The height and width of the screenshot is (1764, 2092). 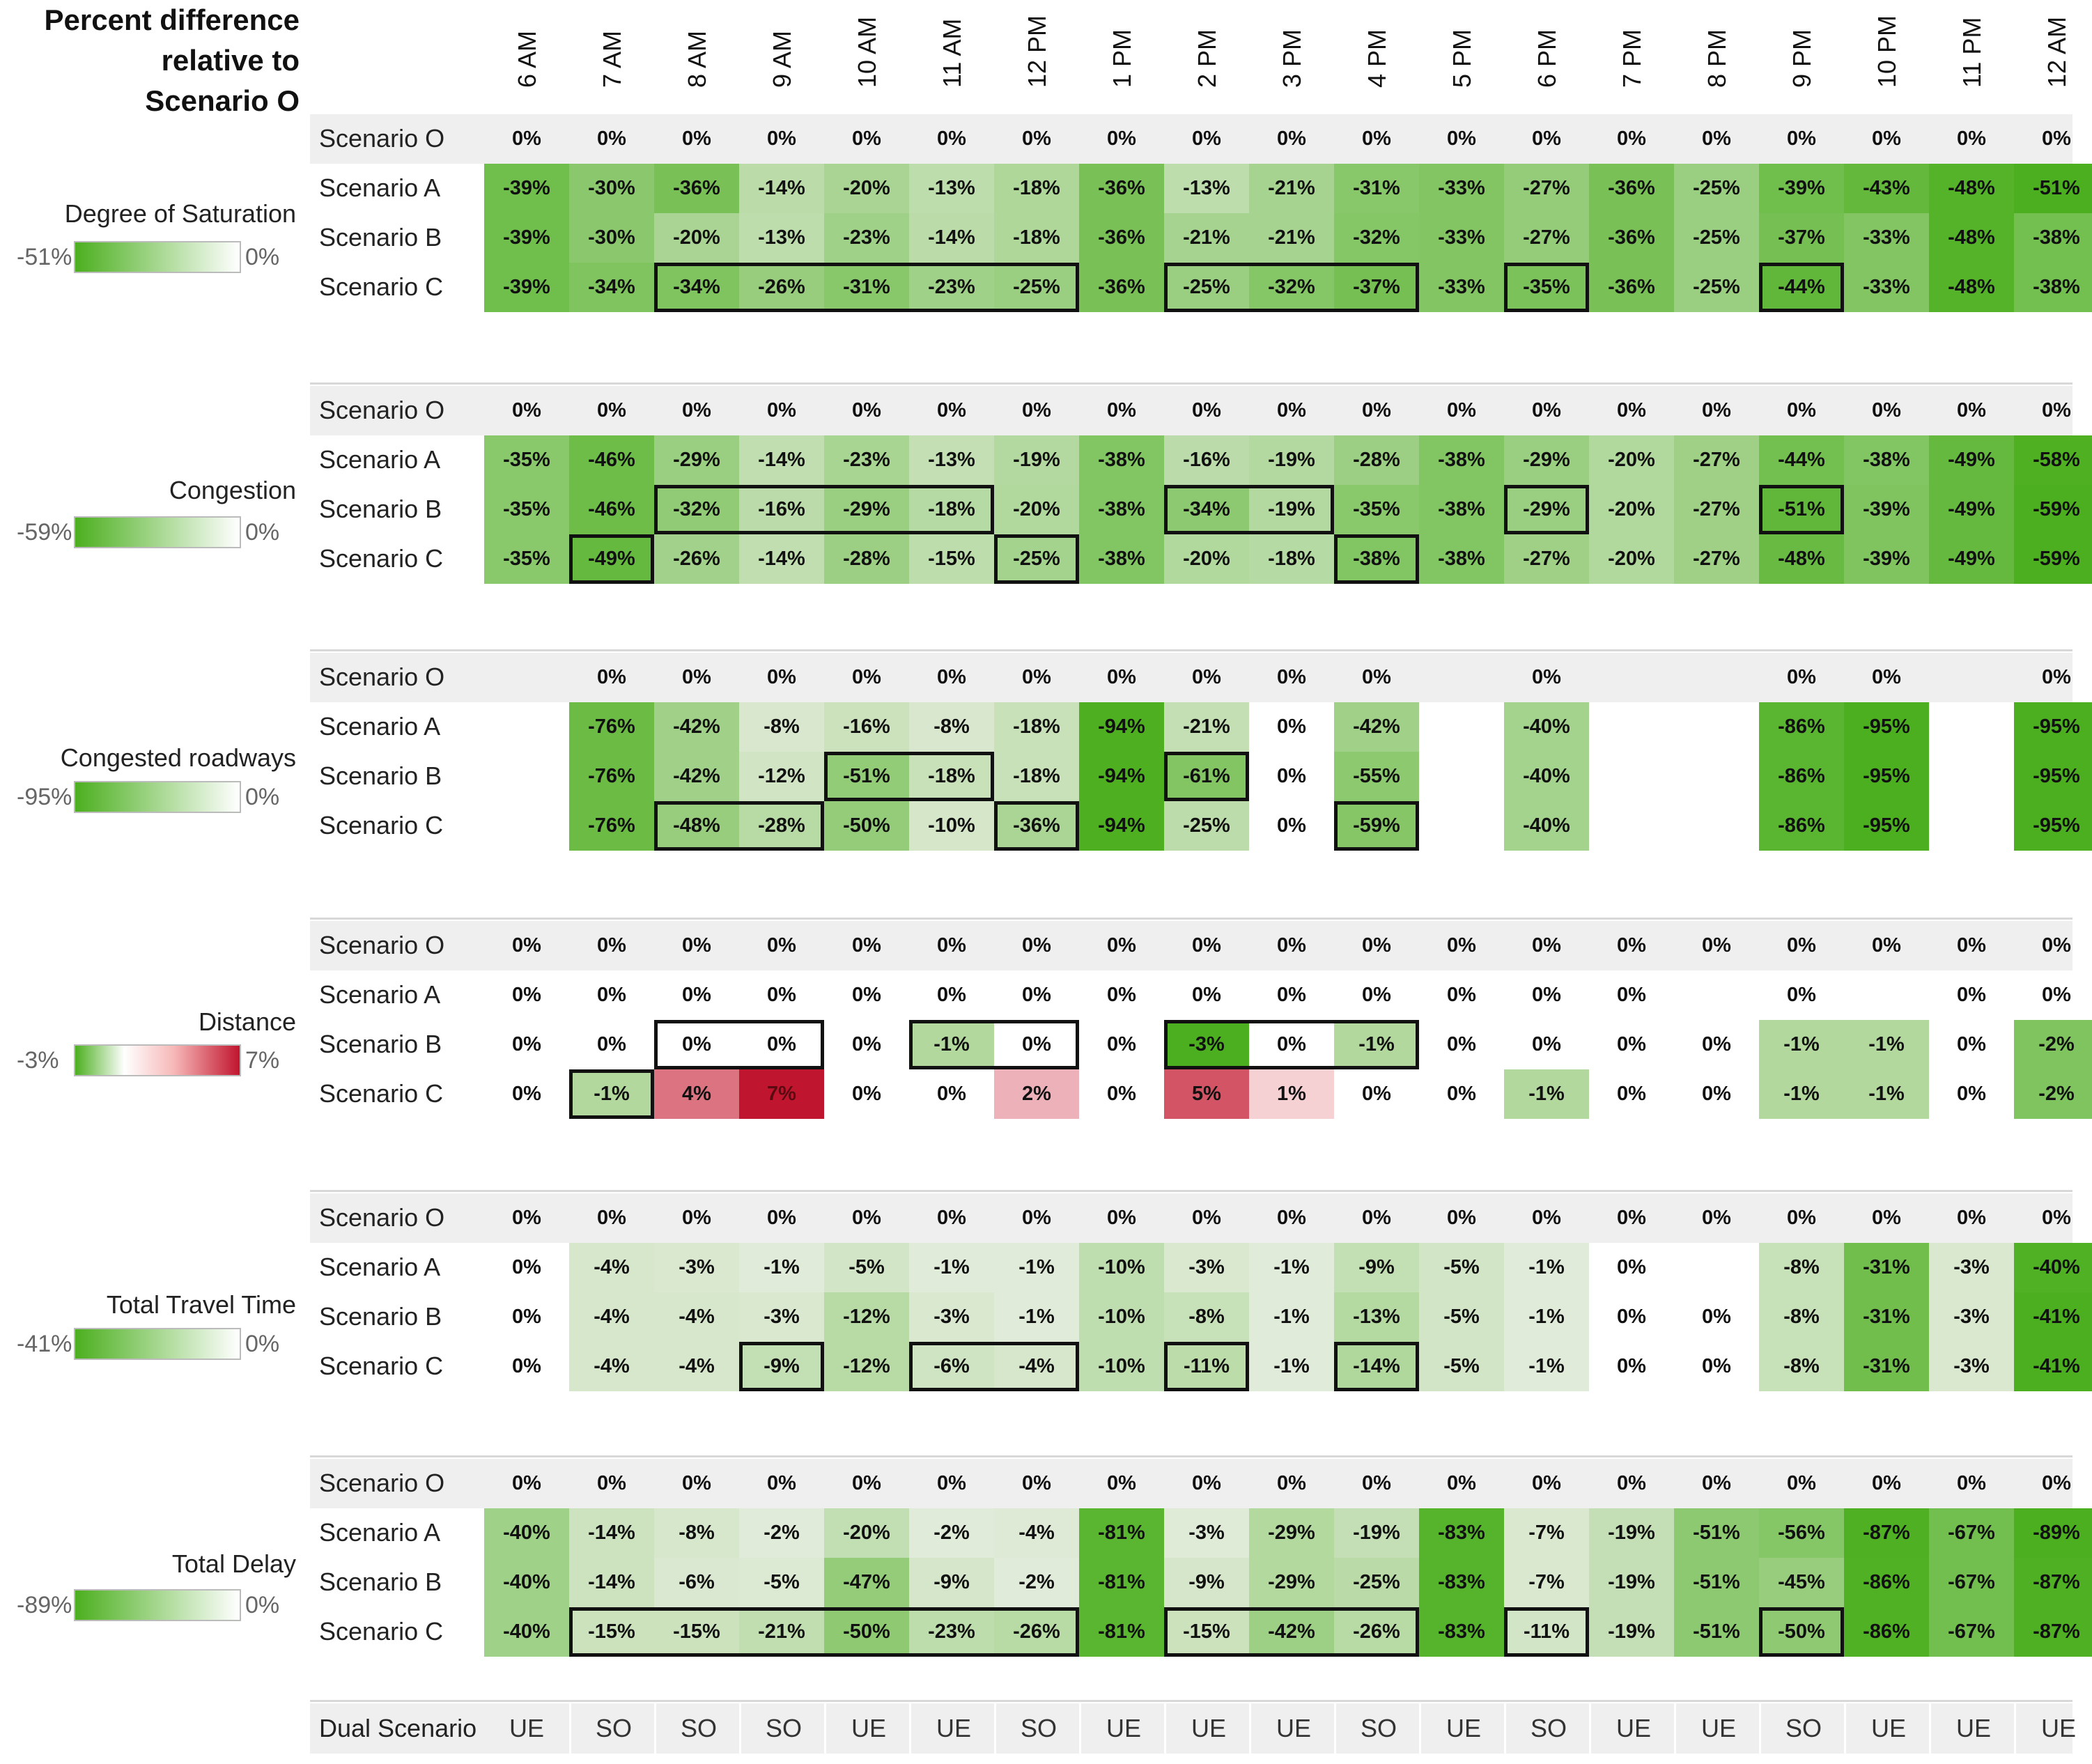 I want to click on heatmap-cell: -83%, so click(x=1461, y=1582).